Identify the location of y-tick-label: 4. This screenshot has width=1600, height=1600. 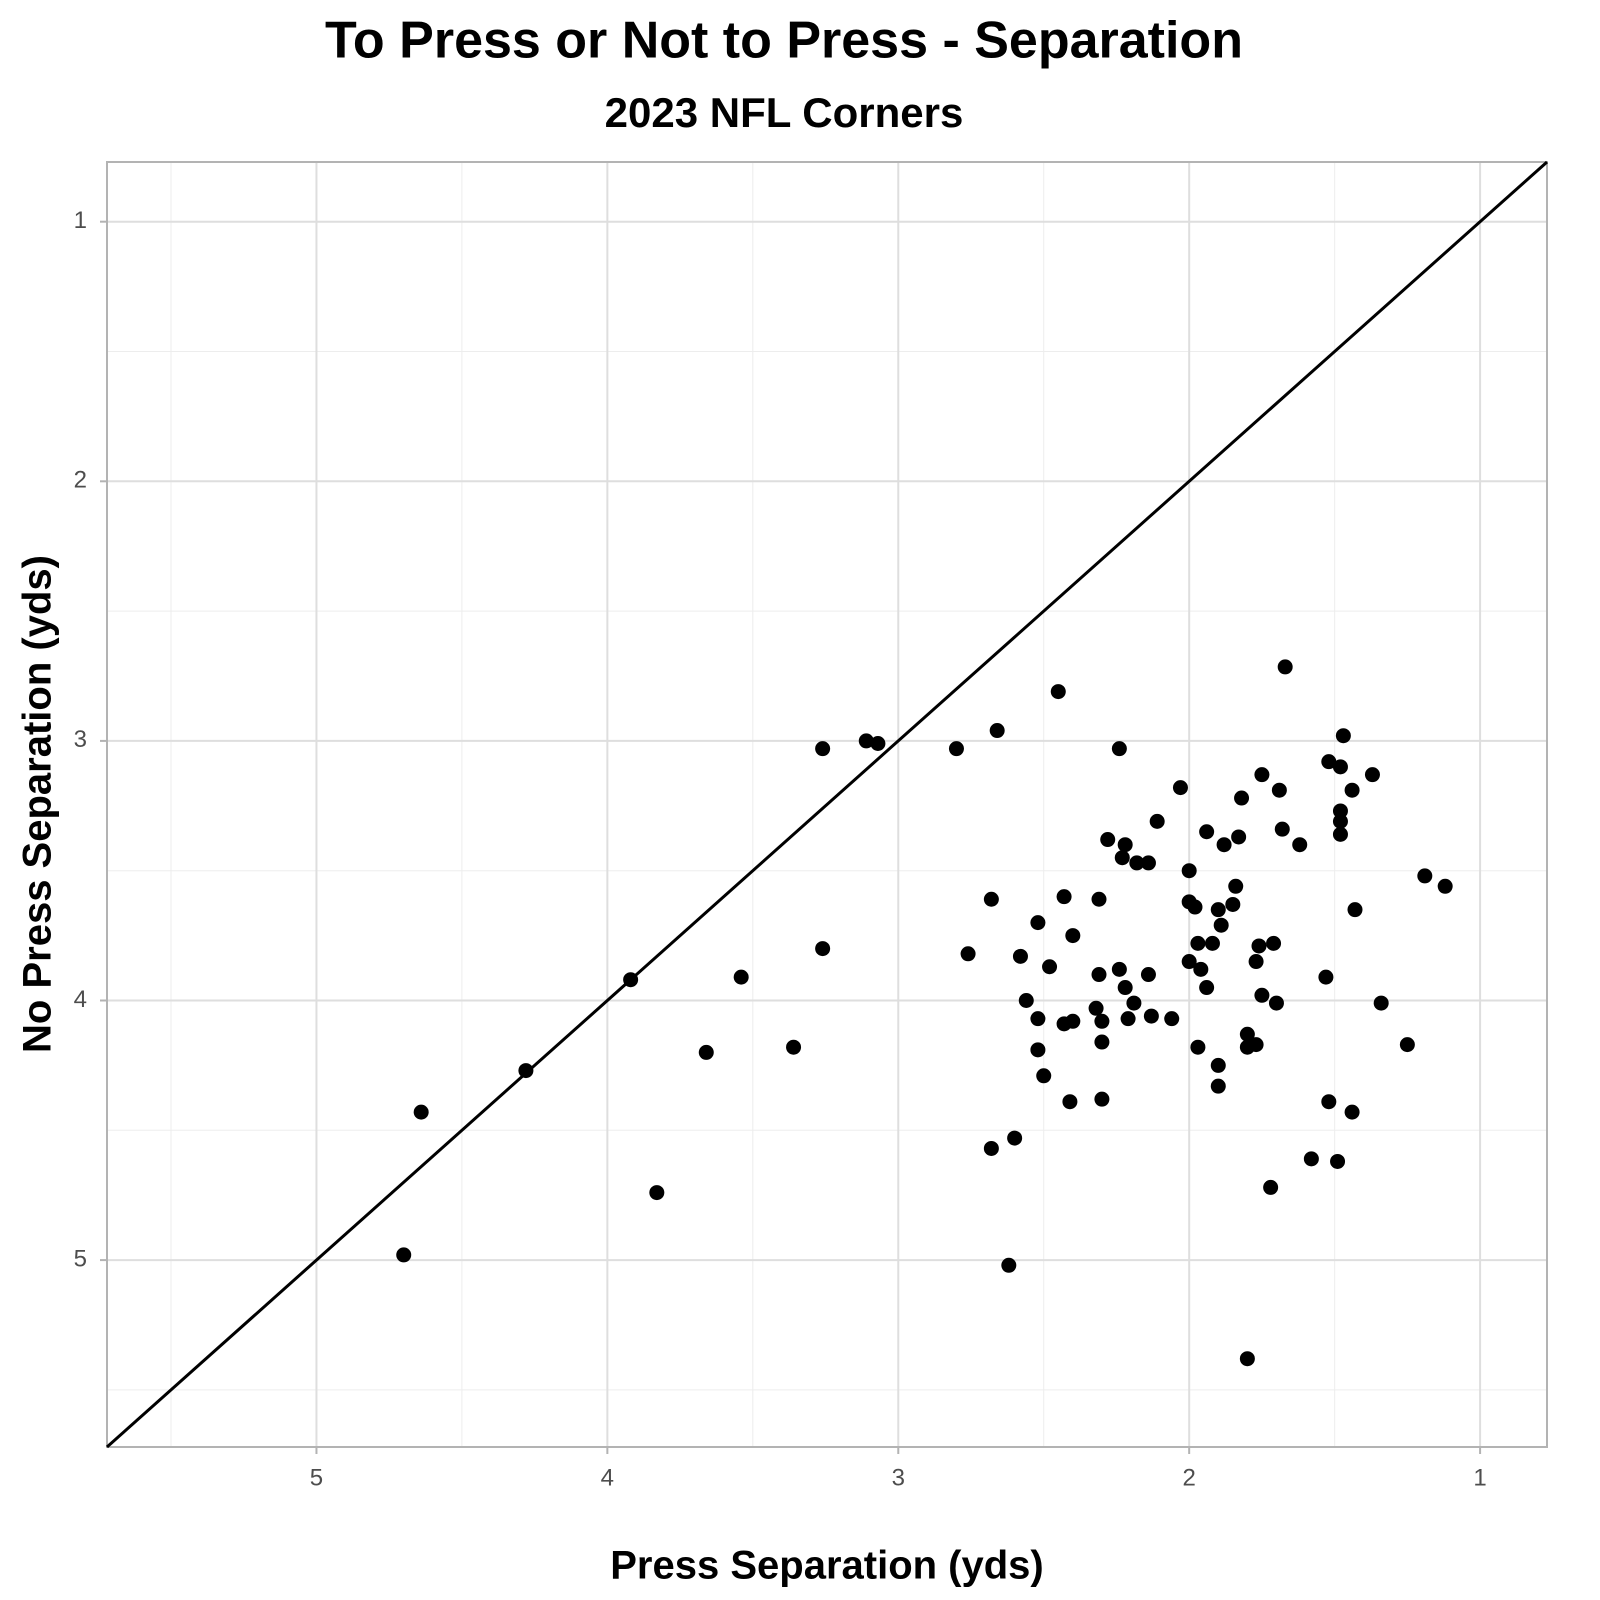
(80, 999).